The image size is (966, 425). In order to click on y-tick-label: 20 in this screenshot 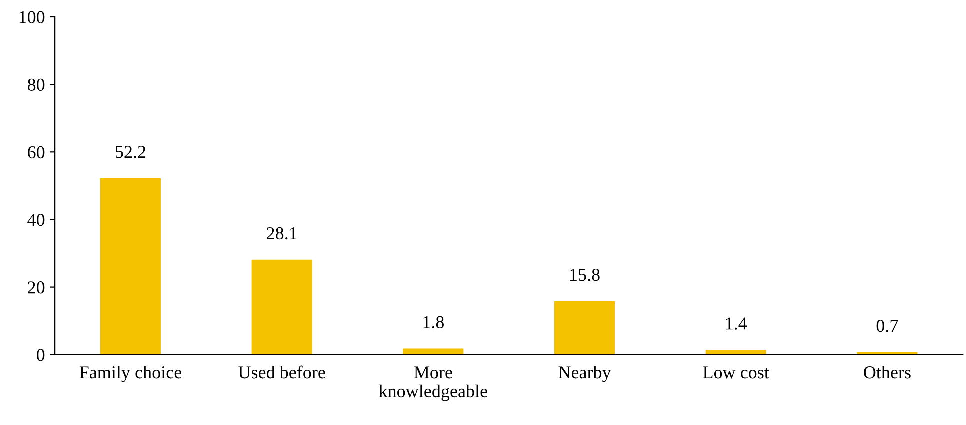, I will do `click(36, 288)`.